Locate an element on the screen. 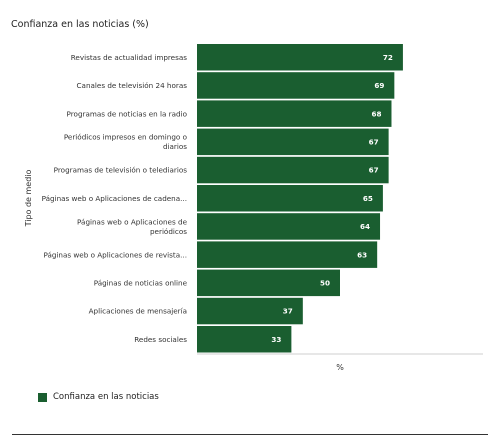  legend-label: Confianza en las noticias is located at coordinates (106, 397).